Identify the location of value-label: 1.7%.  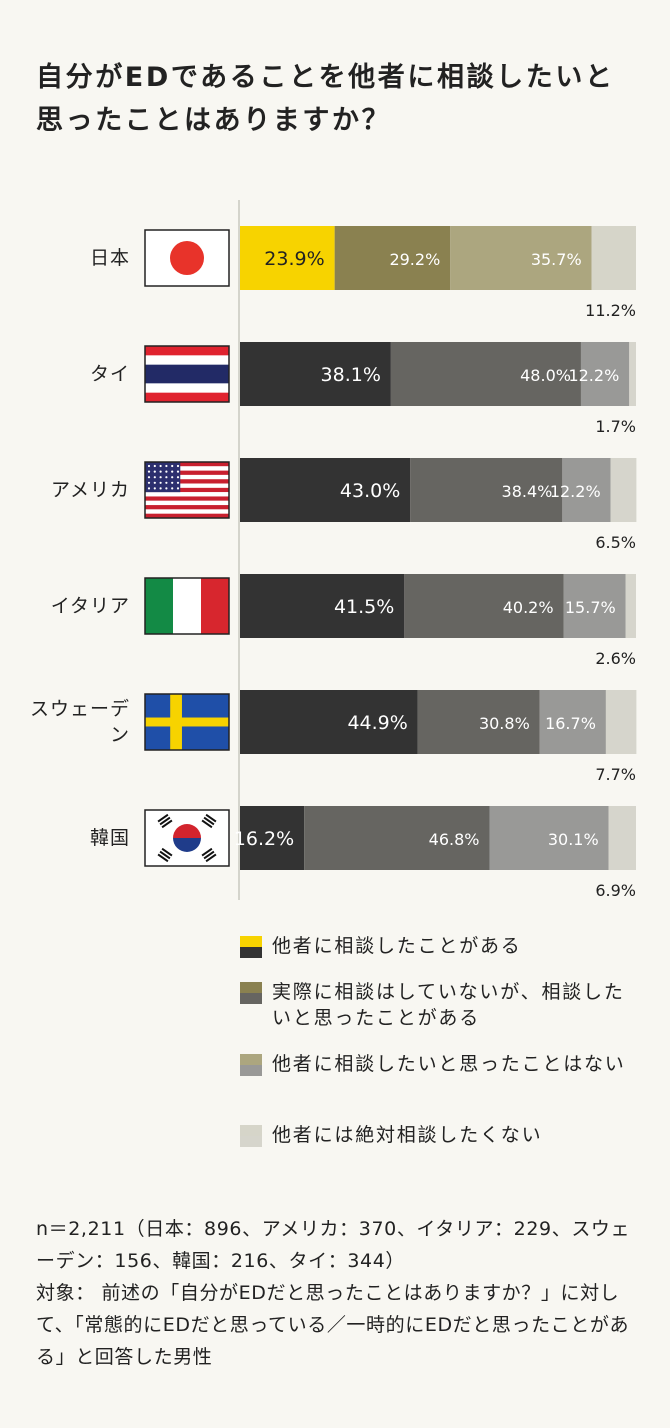
(615, 426).